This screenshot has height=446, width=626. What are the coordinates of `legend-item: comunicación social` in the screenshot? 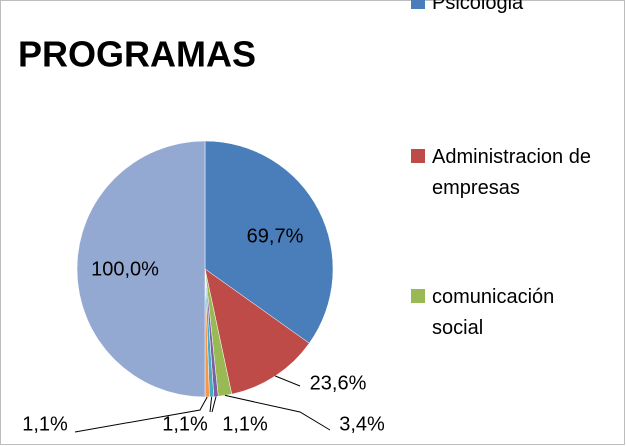 It's located at (511, 313).